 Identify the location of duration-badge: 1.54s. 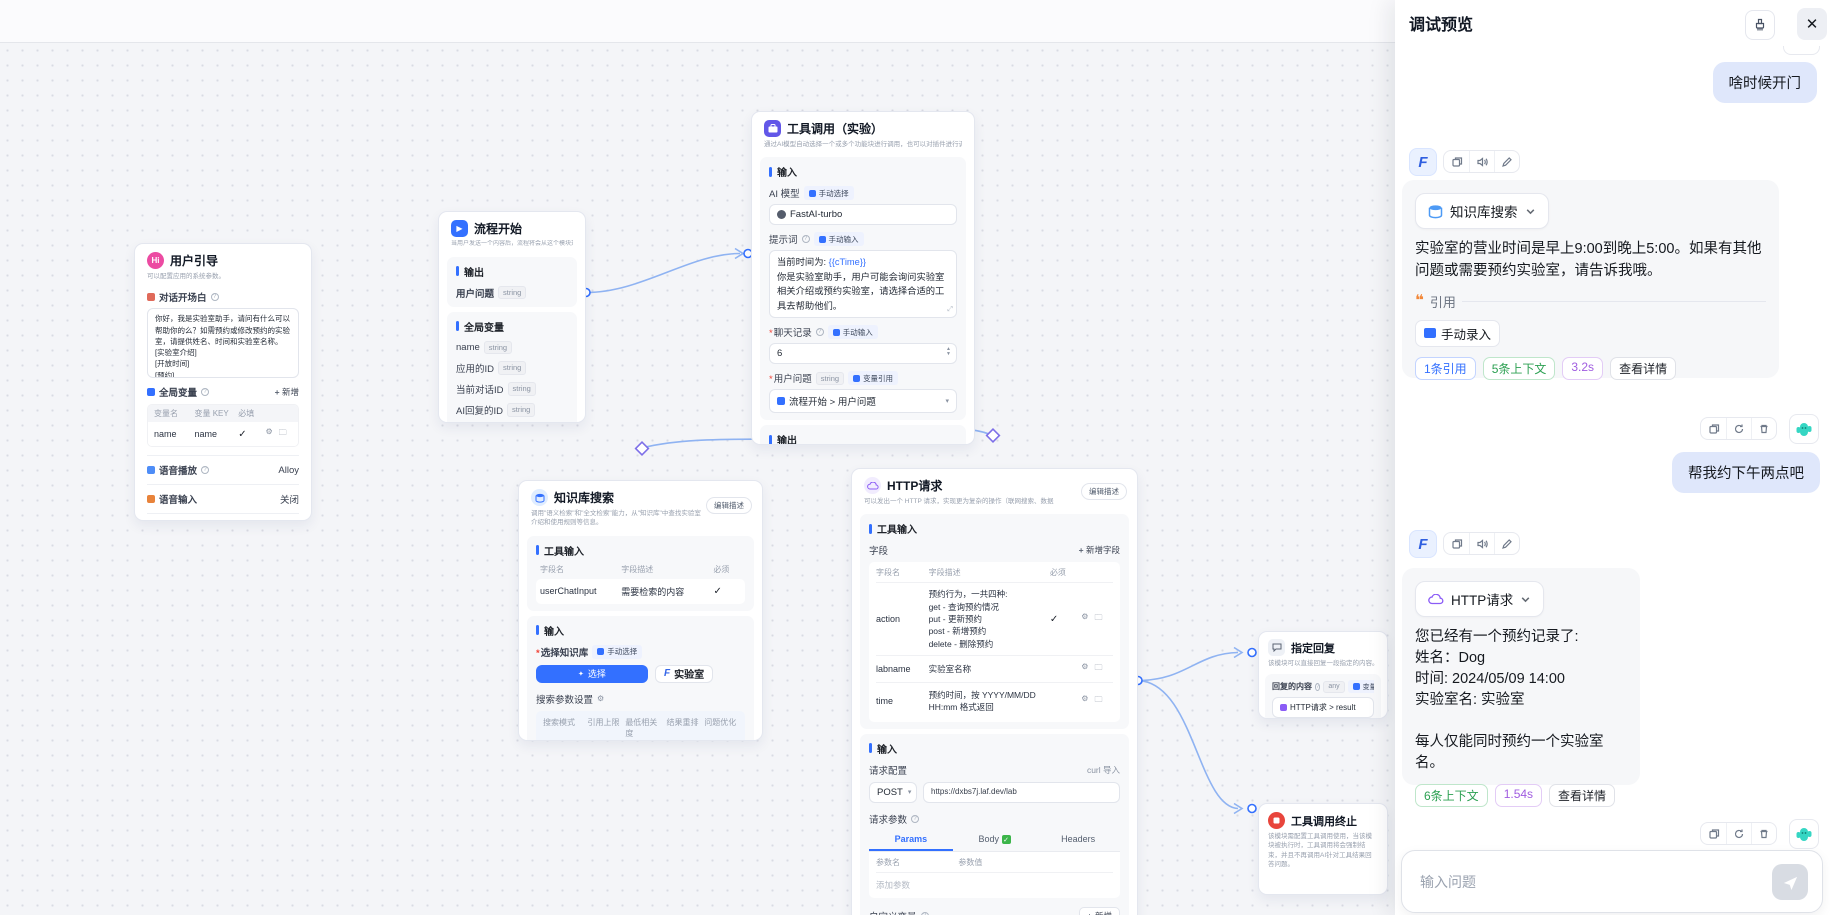
(1518, 796).